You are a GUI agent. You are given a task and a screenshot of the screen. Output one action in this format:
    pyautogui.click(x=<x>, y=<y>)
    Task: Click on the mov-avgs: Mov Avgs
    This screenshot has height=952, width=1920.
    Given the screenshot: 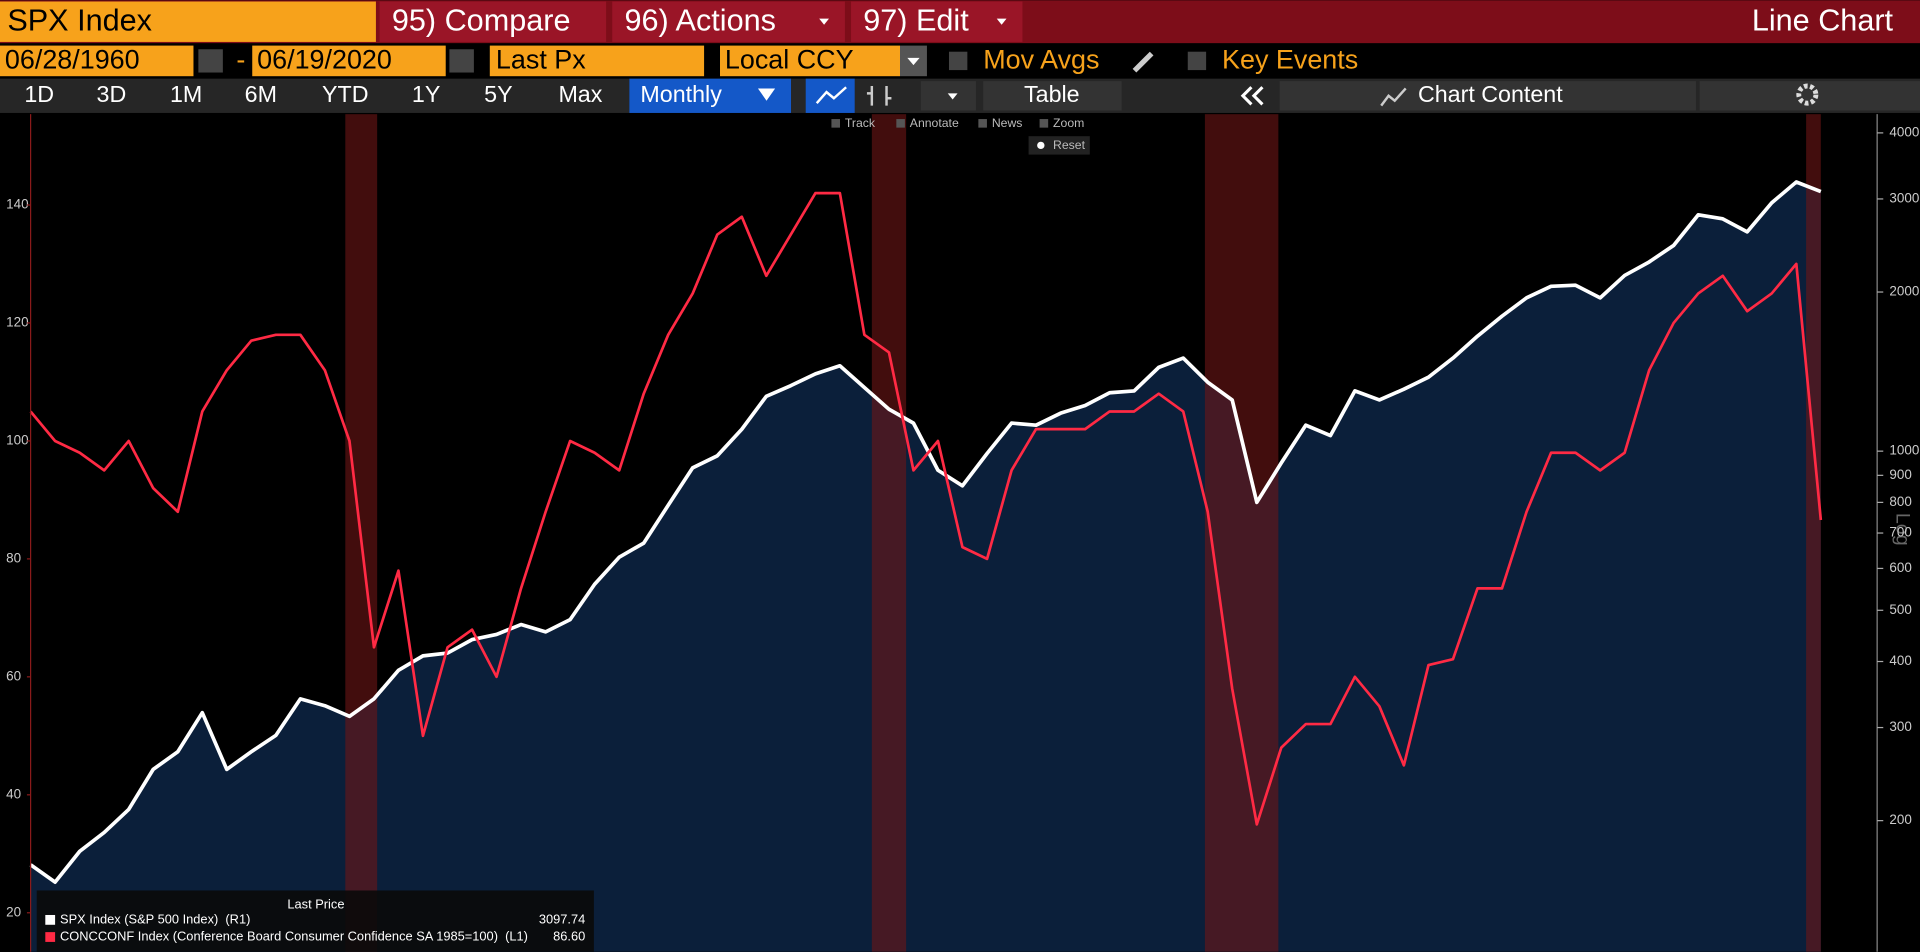 What is the action you would take?
    pyautogui.click(x=1041, y=60)
    